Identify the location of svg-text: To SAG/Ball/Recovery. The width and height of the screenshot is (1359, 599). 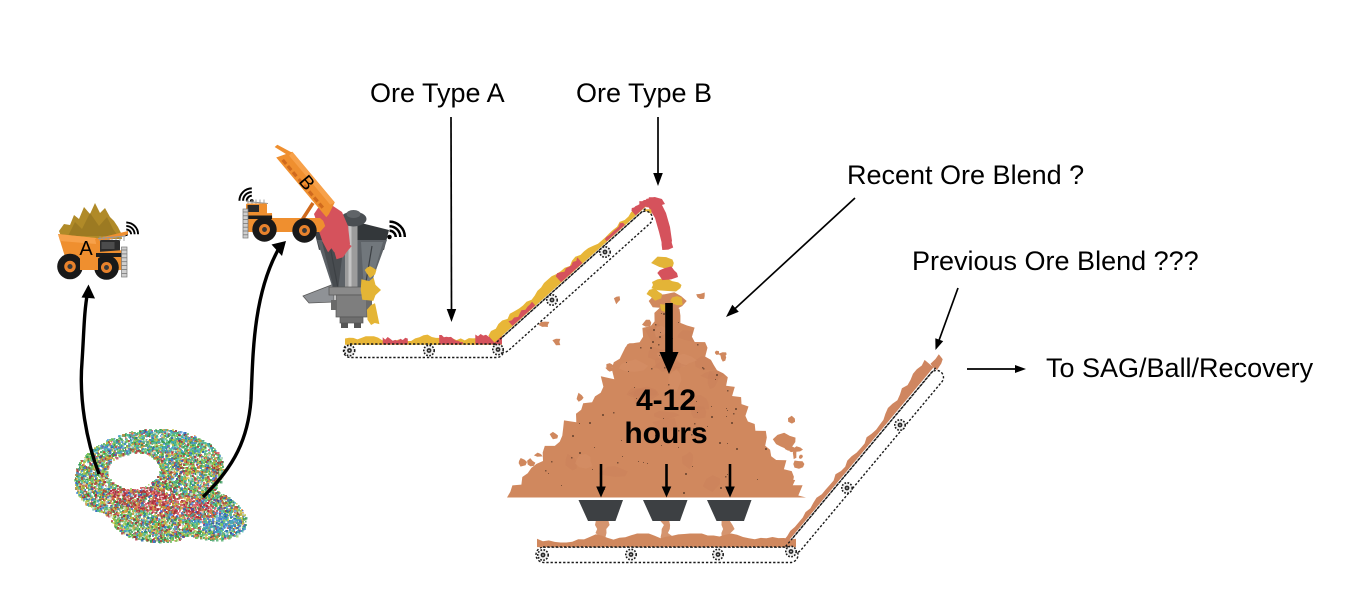
(1180, 368).